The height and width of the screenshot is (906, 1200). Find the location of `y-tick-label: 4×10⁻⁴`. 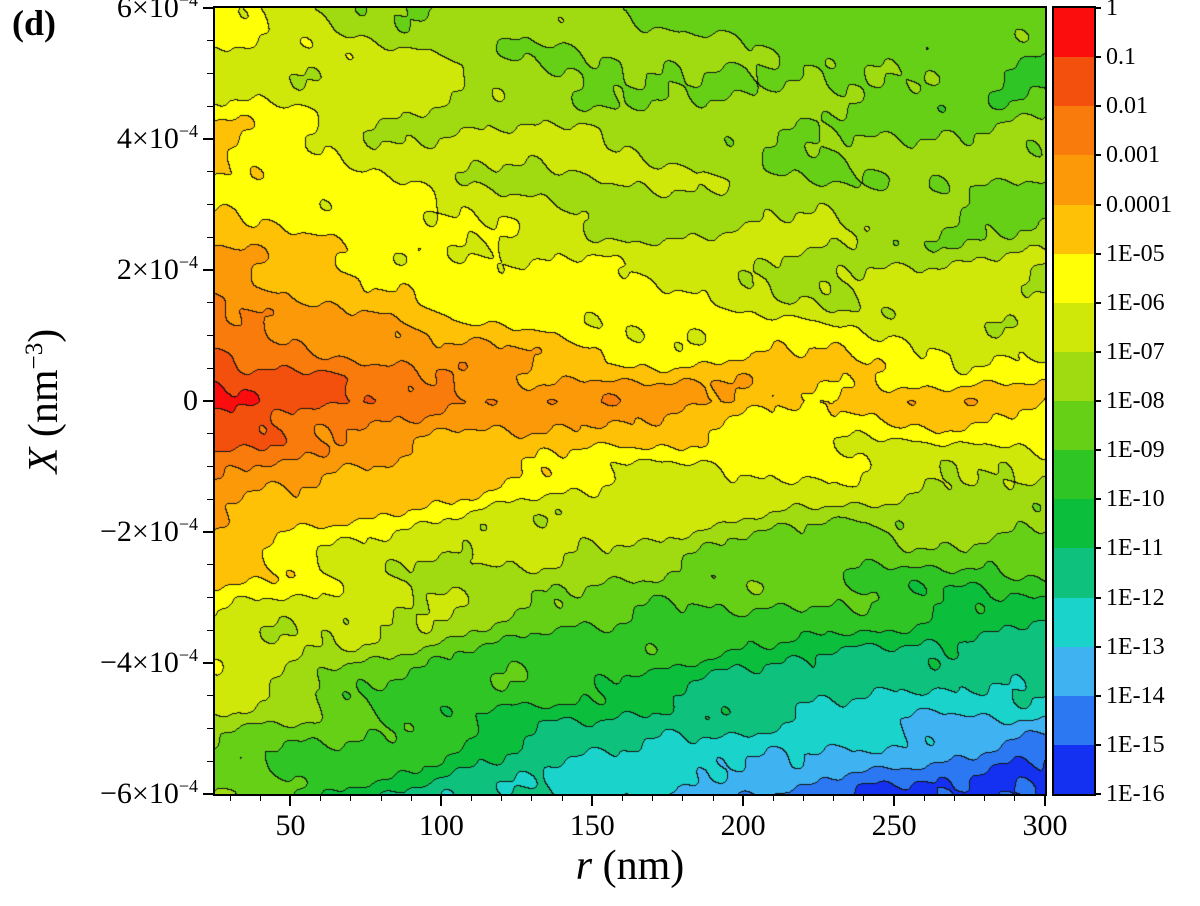

y-tick-label: 4×10⁻⁴ is located at coordinates (157, 138).